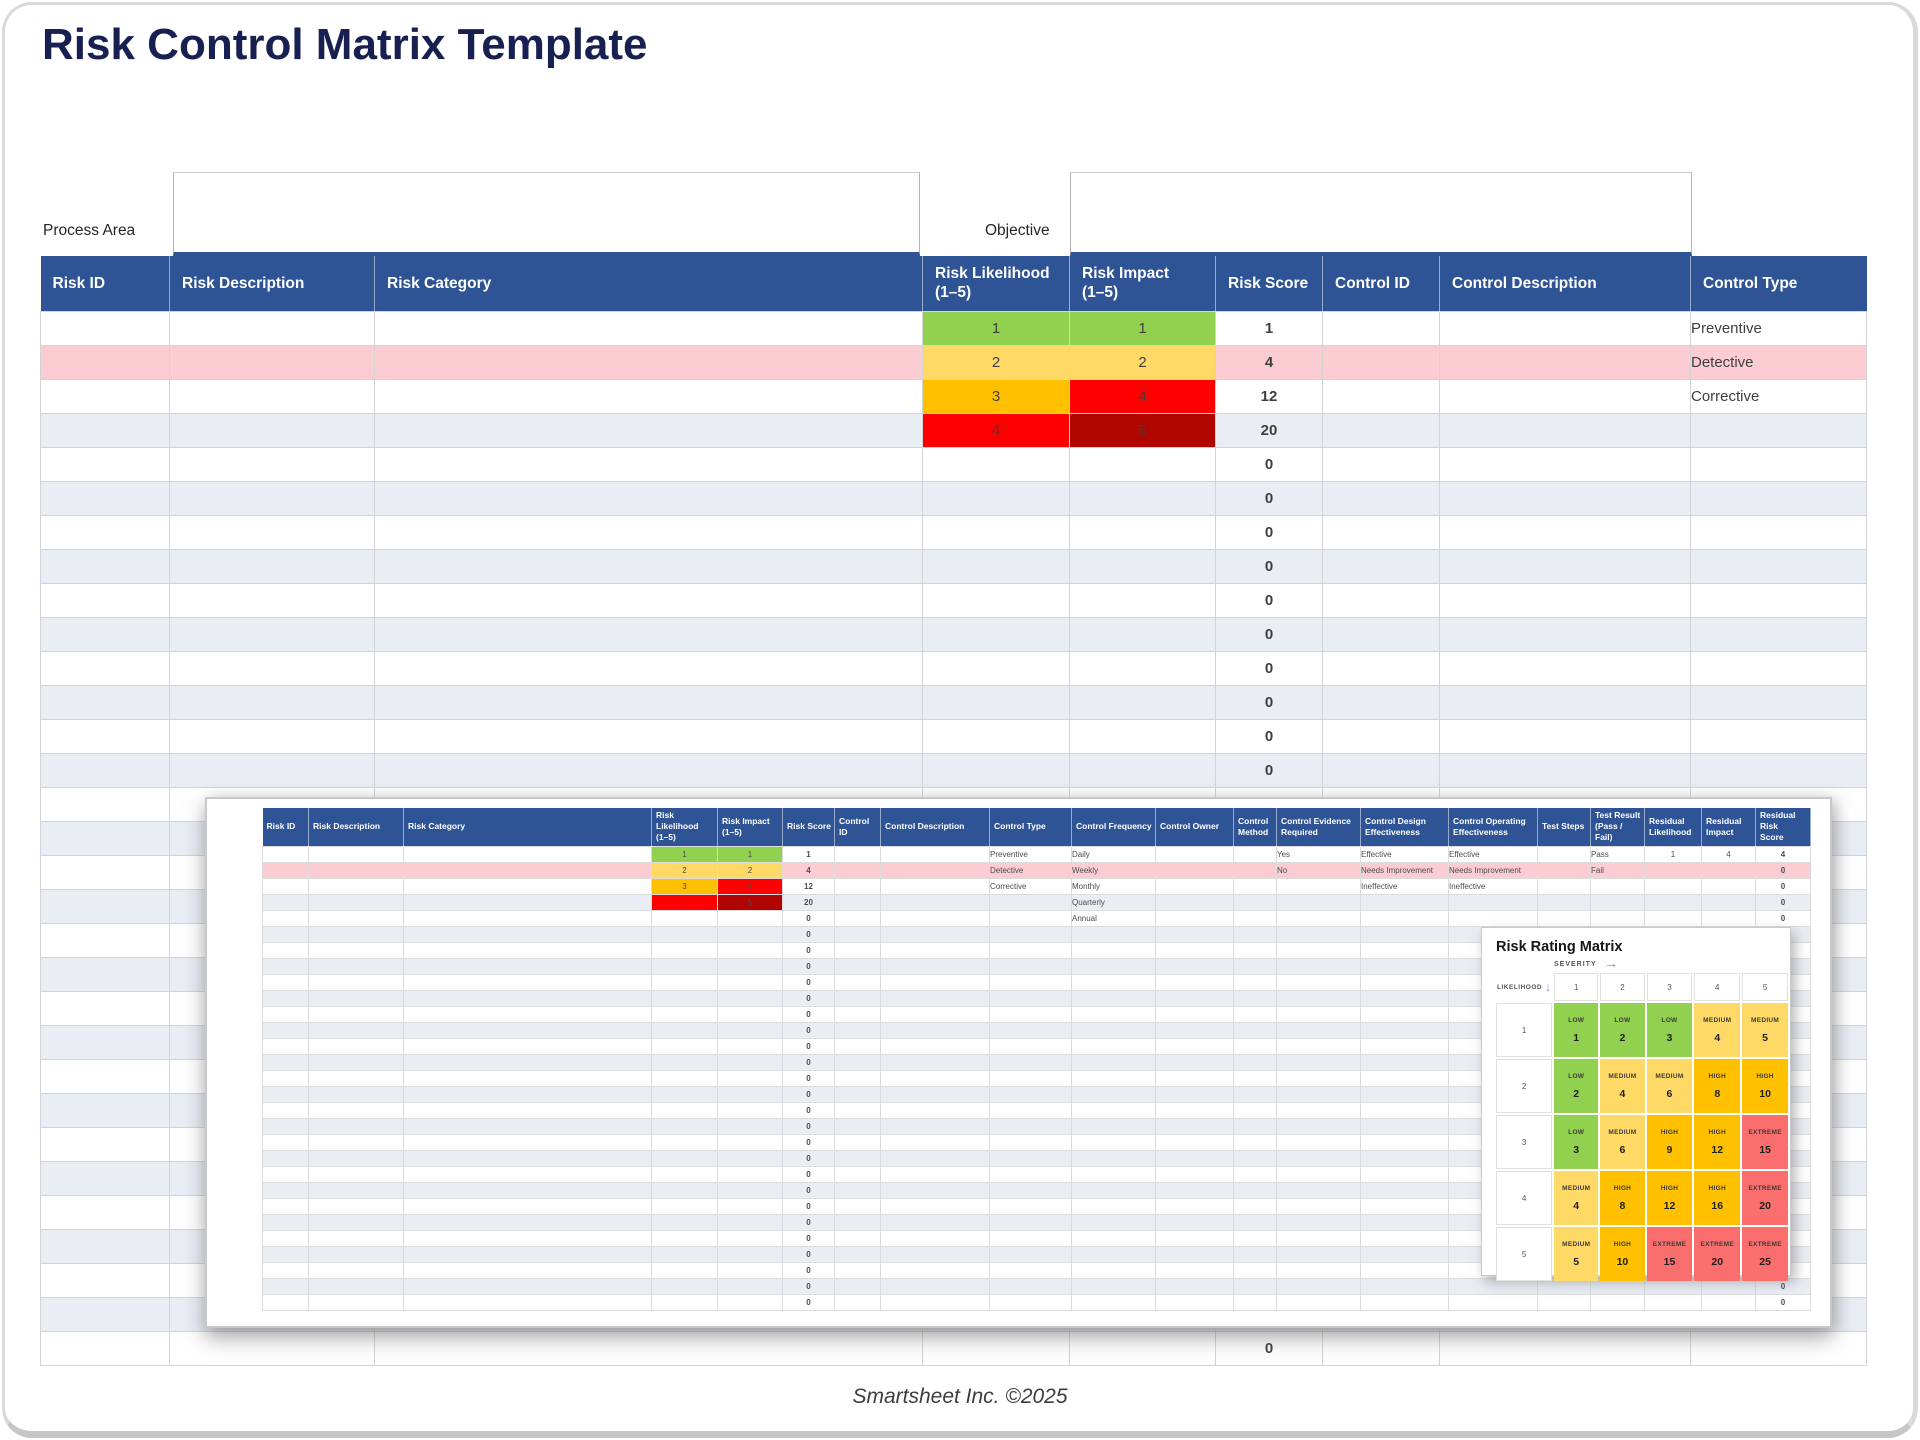 The width and height of the screenshot is (1920, 1440). Describe the element at coordinates (996, 396) in the screenshot. I see `cell-likelihood: 3` at that location.